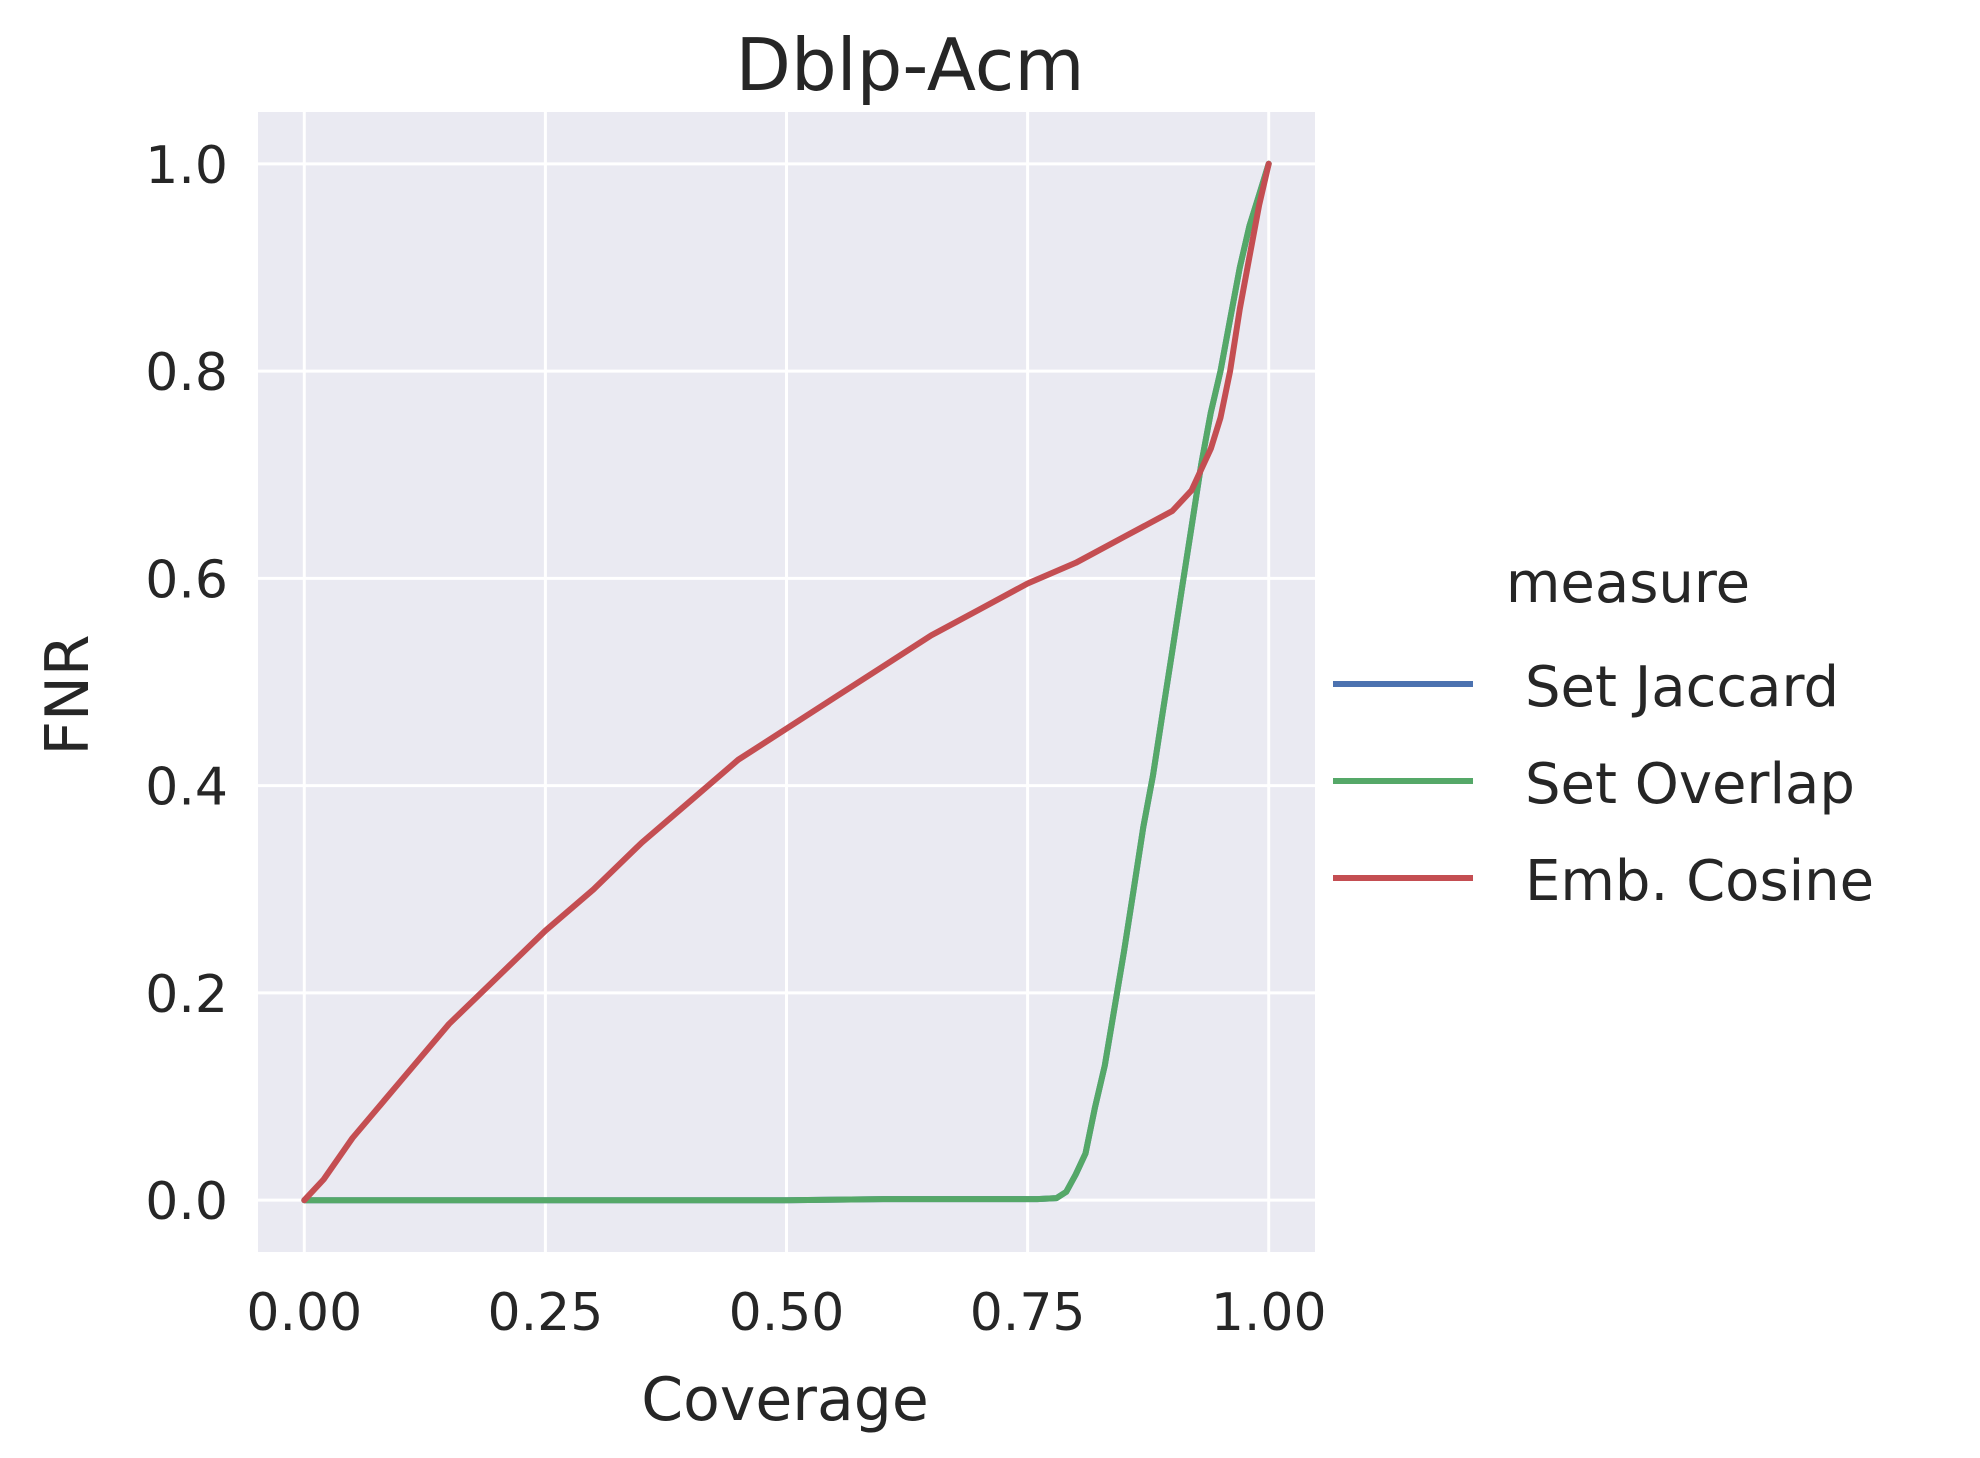 Image resolution: width=1980 pixels, height=1458 pixels. What do you see at coordinates (186, 995) in the screenshot?
I see `y-tick-label: 0.2` at bounding box center [186, 995].